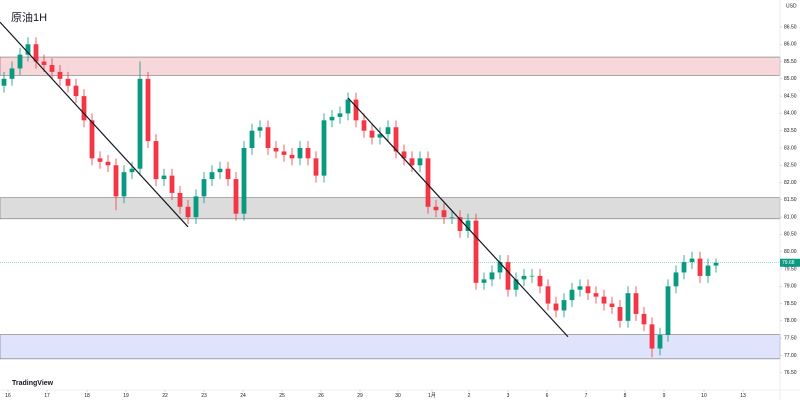 The image size is (800, 400). Describe the element at coordinates (33, 383) in the screenshot. I see `watermark: TradingView` at that location.